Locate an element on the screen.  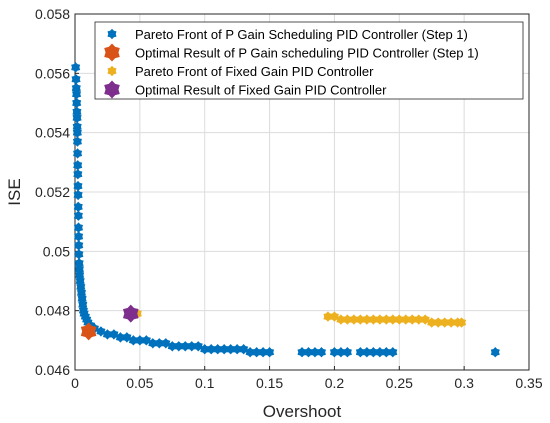
x-tick-label: 0.1 is located at coordinates (205, 383).